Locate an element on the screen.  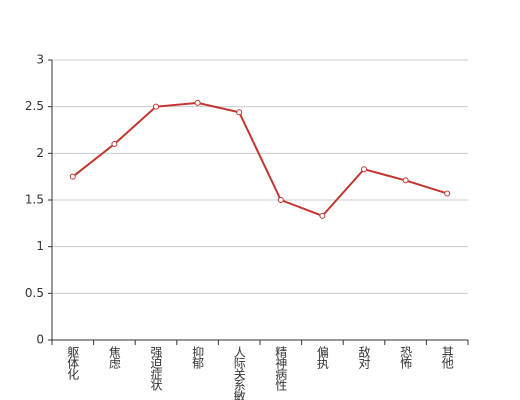
x-tick-label: 敌对 is located at coordinates (364, 357).